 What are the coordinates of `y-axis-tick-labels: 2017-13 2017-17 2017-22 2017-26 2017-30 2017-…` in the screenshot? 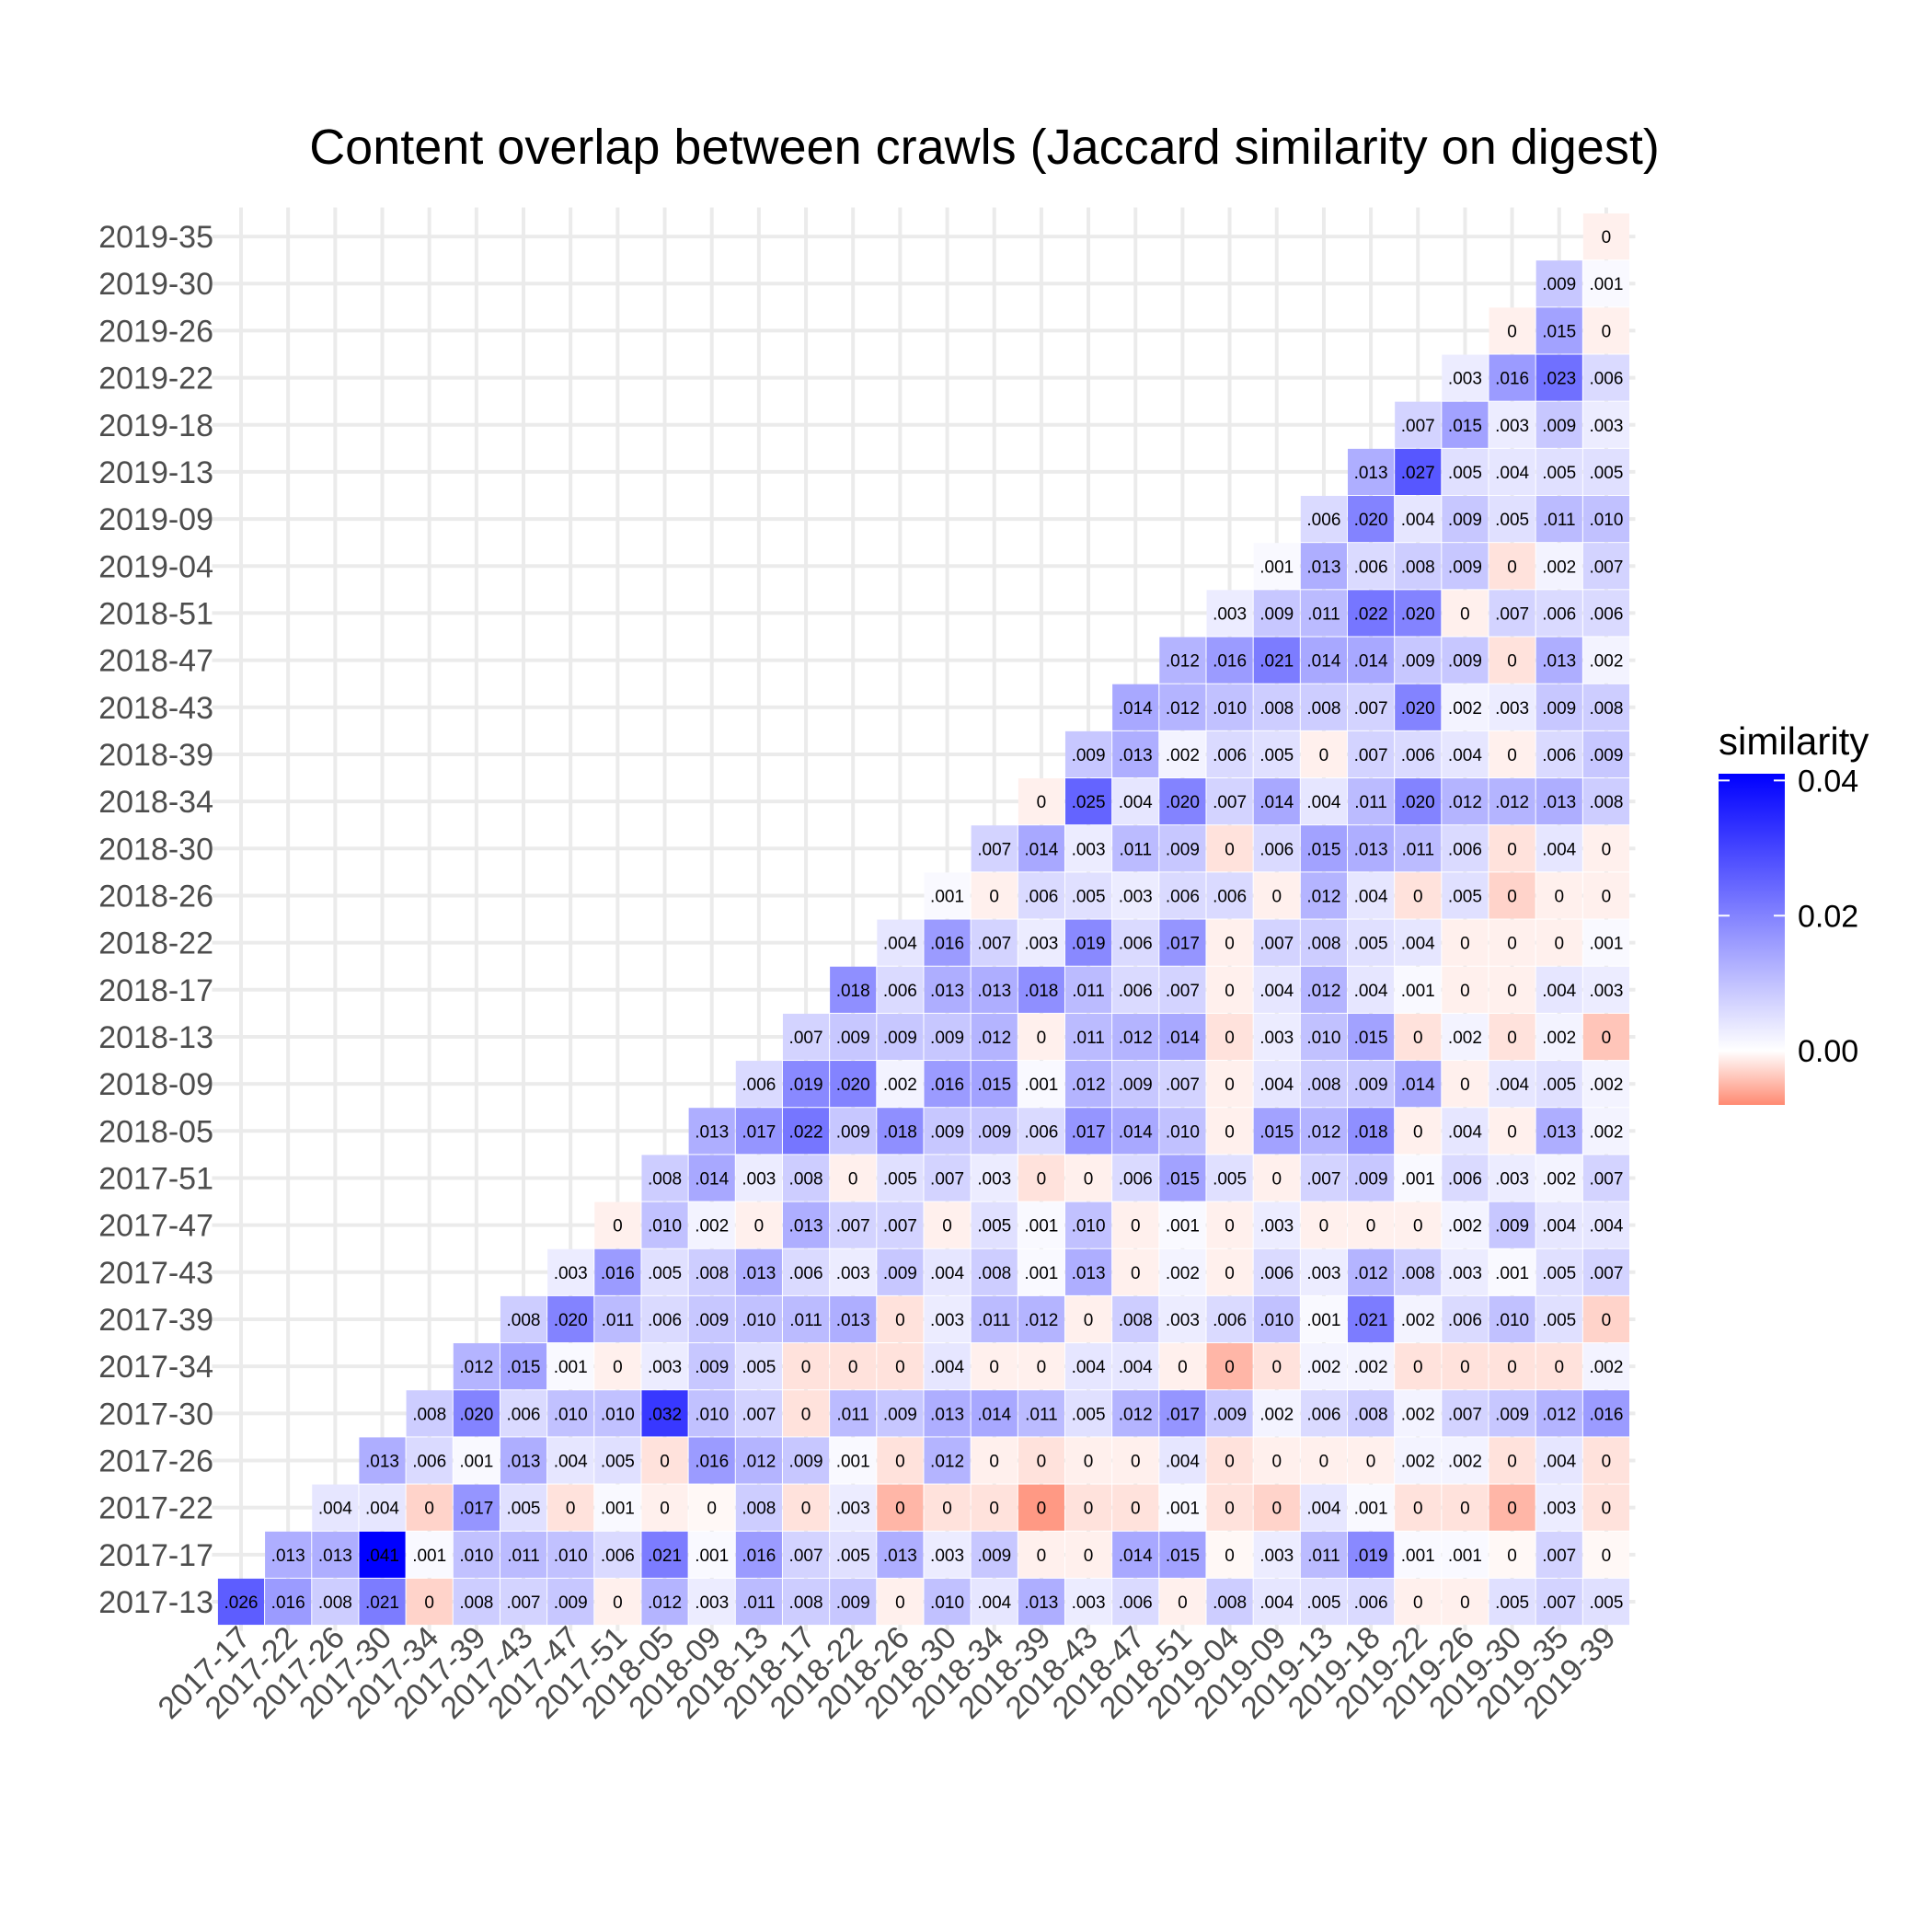 It's located at (155, 920).